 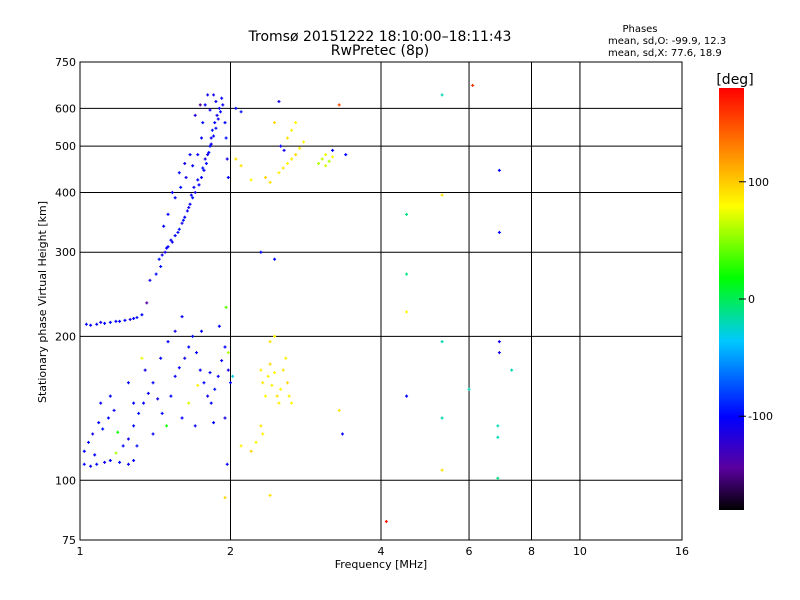 I want to click on x-tick-label: 4, so click(x=381, y=551).